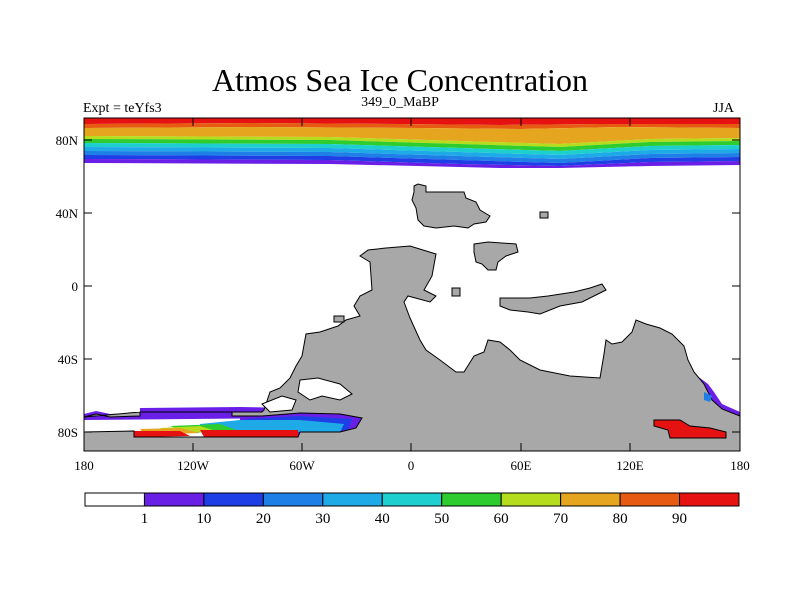 The image size is (800, 600). What do you see at coordinates (67, 213) in the screenshot?
I see `y-tick-label: 40N` at bounding box center [67, 213].